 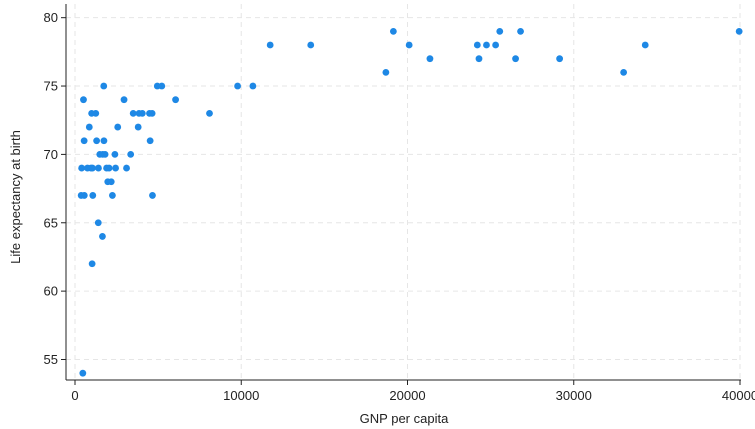 What do you see at coordinates (51, 86) in the screenshot?
I see `y-tick-label: 75` at bounding box center [51, 86].